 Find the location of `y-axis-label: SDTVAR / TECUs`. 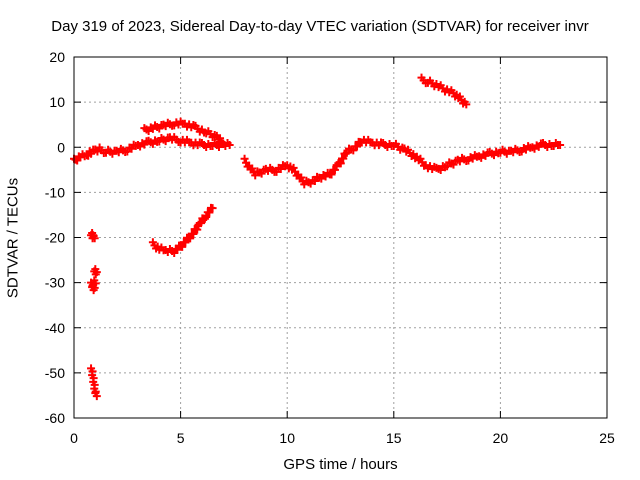

y-axis-label: SDTVAR / TECUs is located at coordinates (13, 238).